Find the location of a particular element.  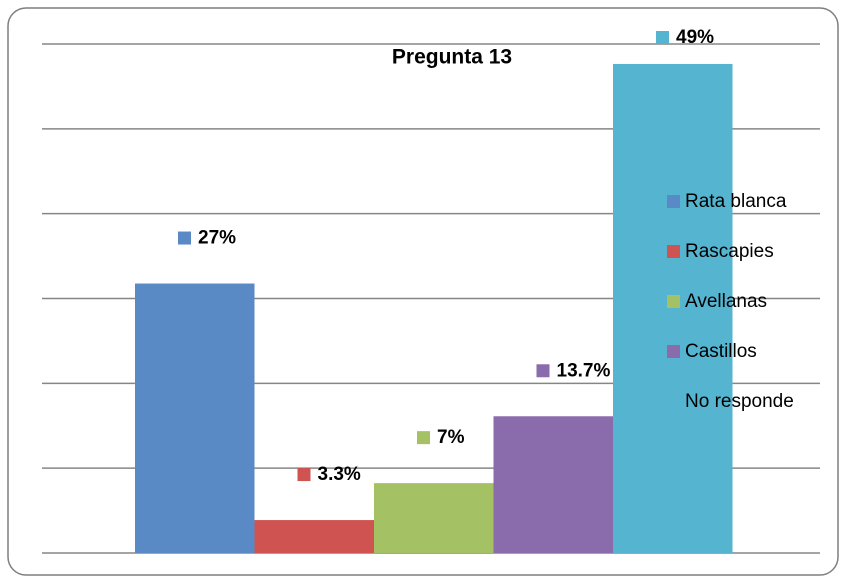

legend-label: Rata blanca is located at coordinates (736, 201).